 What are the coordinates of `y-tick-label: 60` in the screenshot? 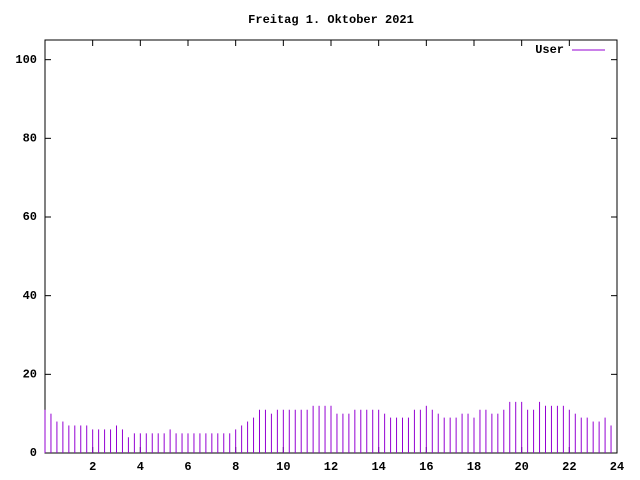 It's located at (30, 217).